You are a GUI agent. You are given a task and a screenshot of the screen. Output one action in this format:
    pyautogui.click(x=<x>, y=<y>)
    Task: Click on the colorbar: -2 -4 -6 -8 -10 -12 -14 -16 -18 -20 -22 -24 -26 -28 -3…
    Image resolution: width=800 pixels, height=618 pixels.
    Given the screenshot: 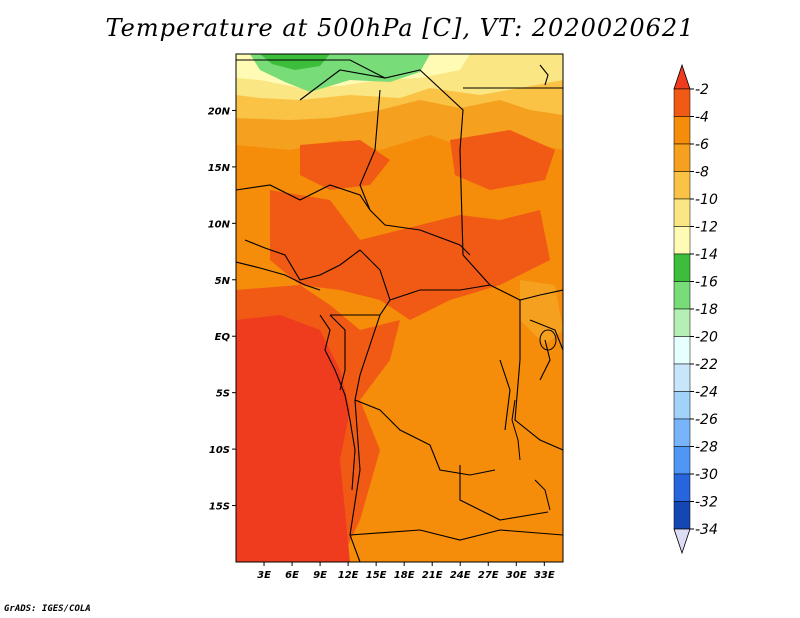 What is the action you would take?
    pyautogui.click(x=695, y=309)
    